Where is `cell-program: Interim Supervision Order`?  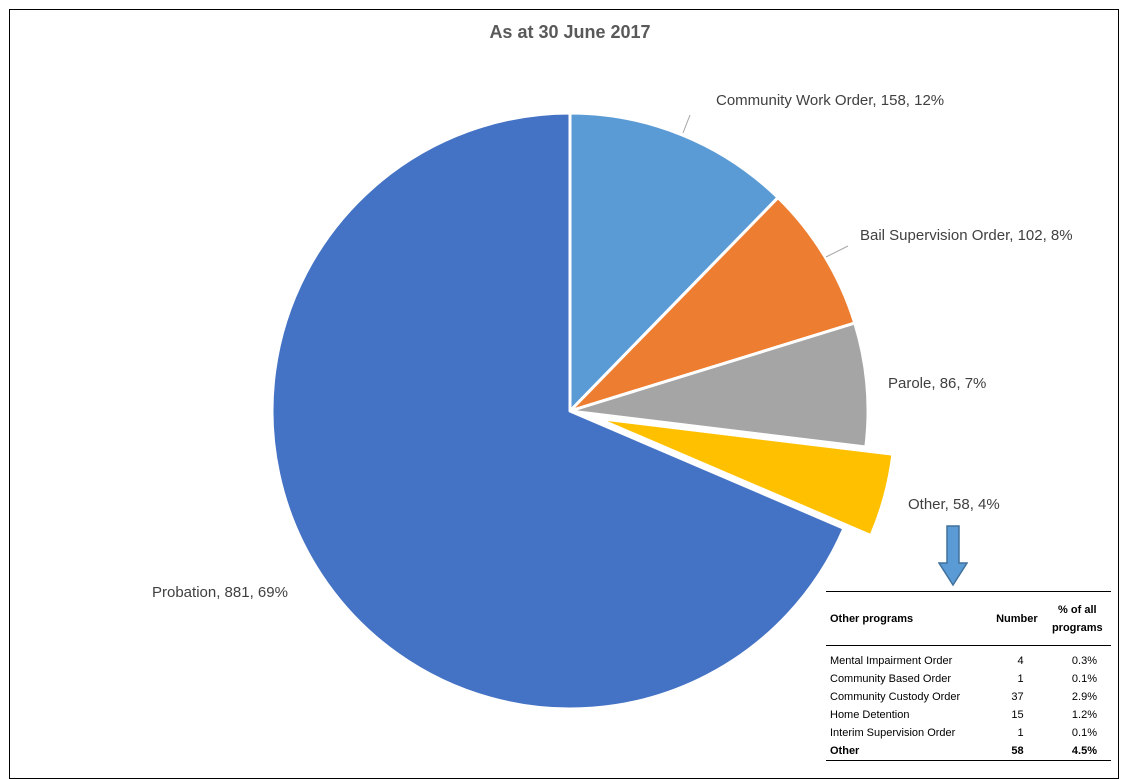 cell-program: Interim Supervision Order is located at coordinates (893, 733).